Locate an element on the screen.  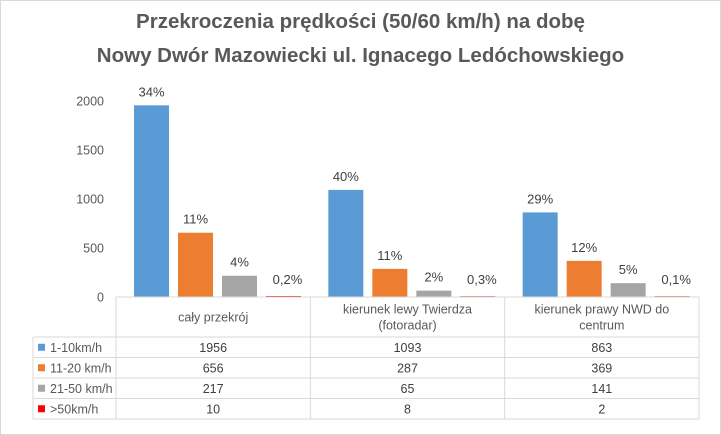
data-label-1-3: 29% is located at coordinates (540, 198).